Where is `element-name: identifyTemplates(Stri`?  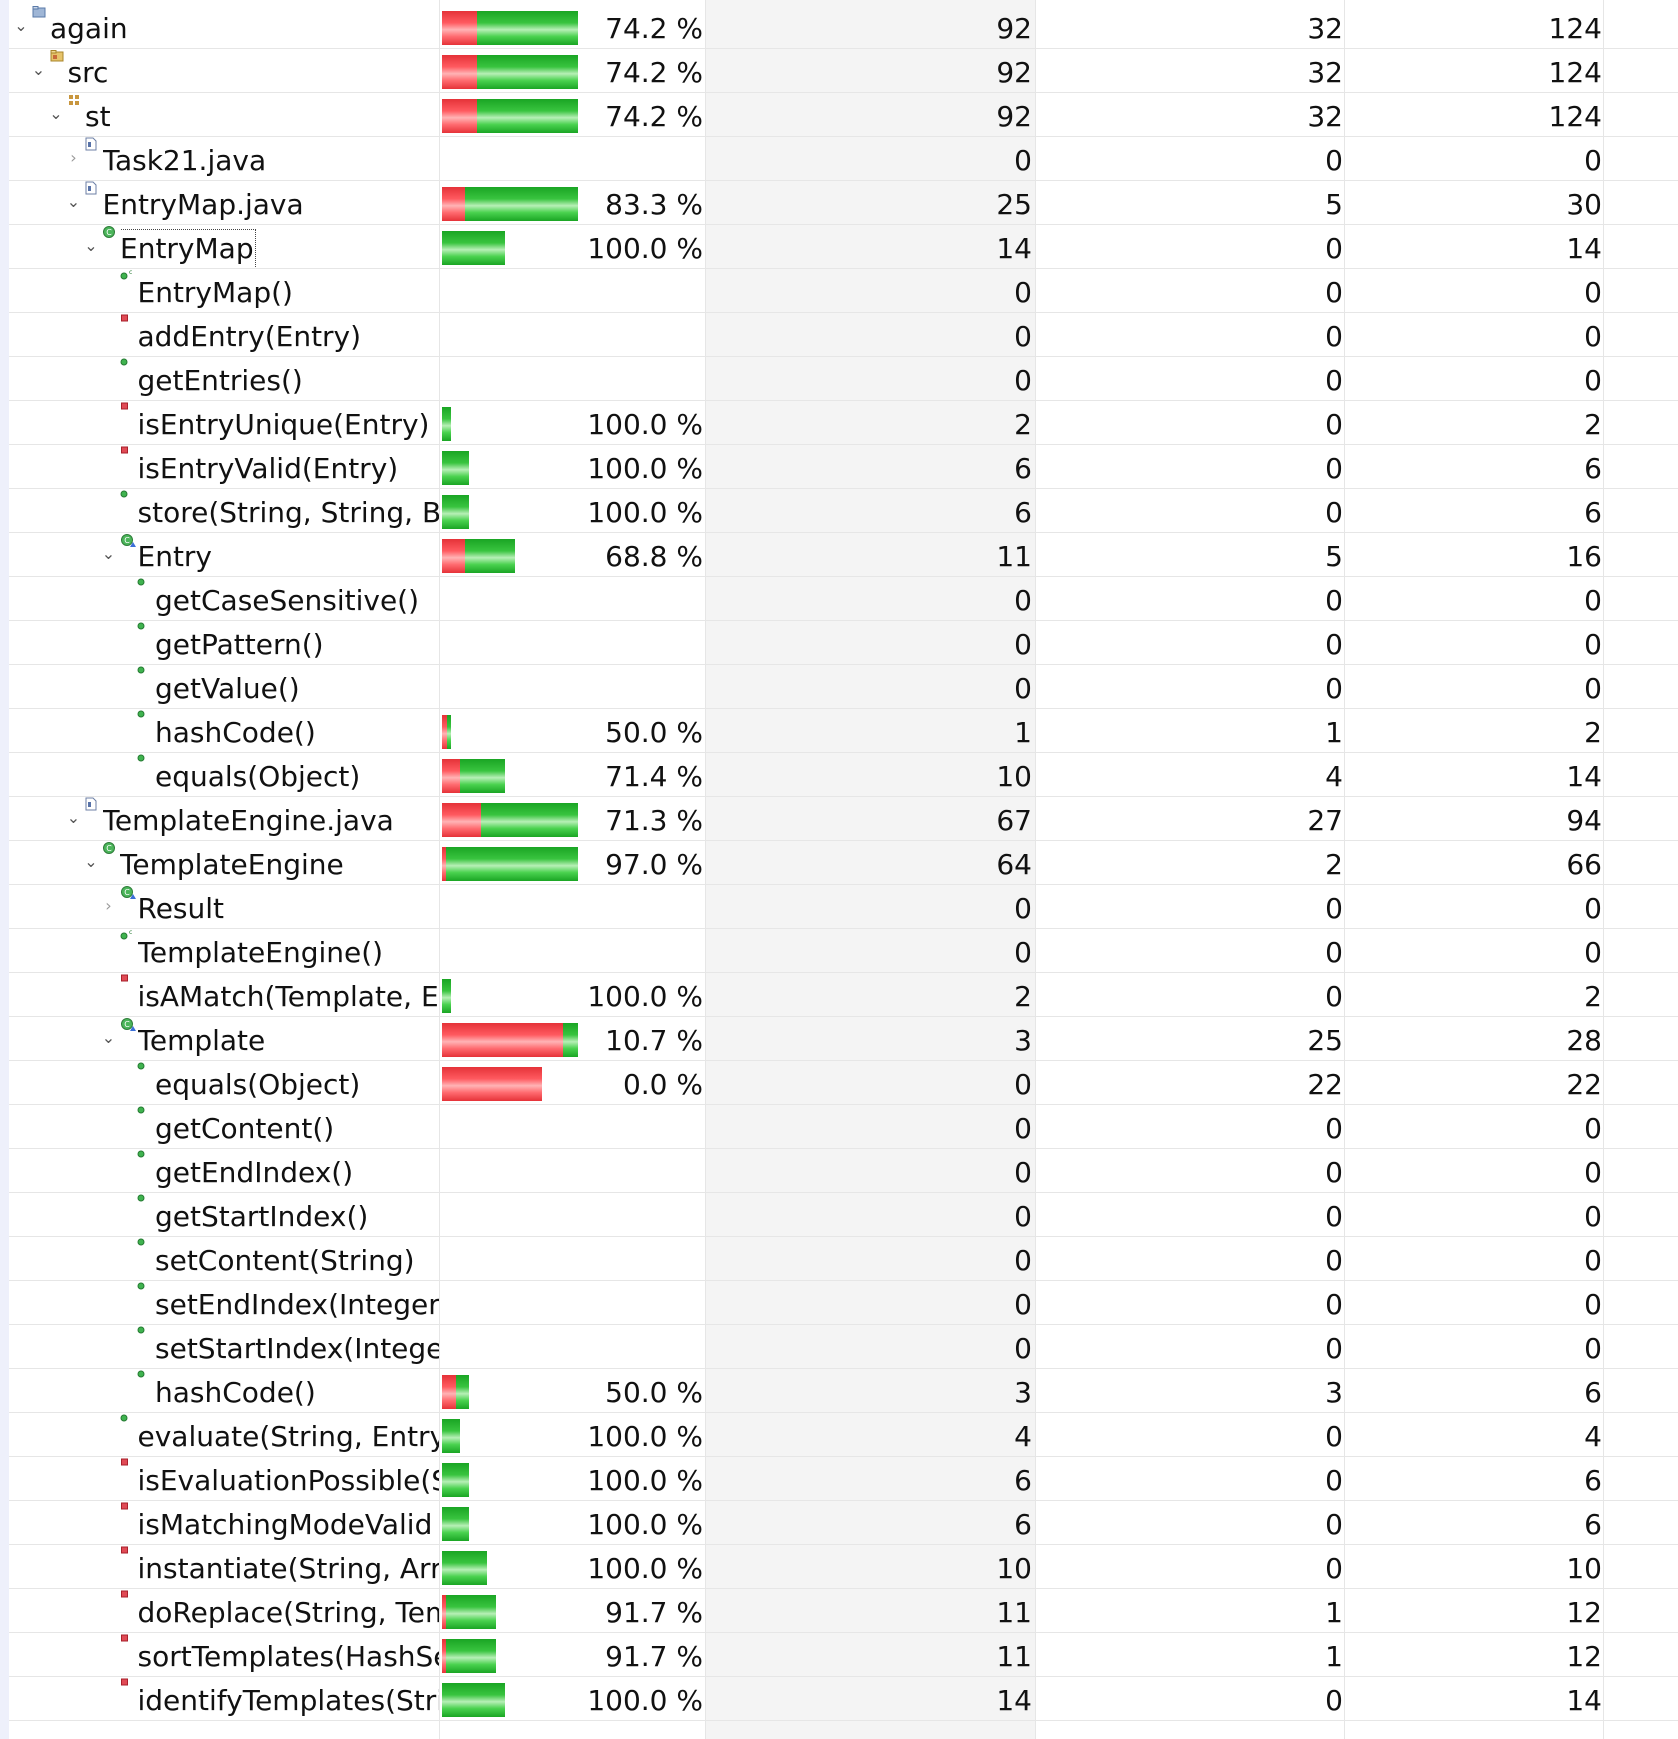 element-name: identifyTemplates(Stri is located at coordinates (288, 1700).